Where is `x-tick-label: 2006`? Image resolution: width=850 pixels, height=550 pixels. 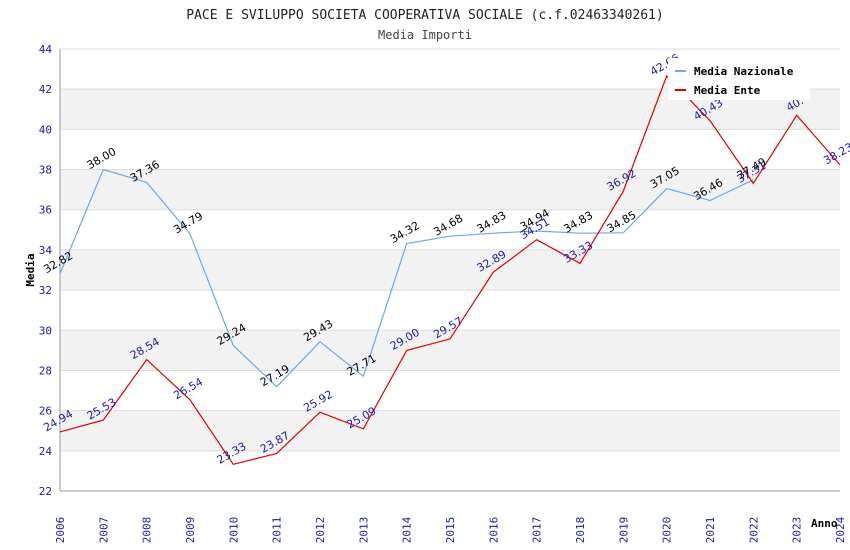
x-tick-label: 2006 is located at coordinates (60, 530).